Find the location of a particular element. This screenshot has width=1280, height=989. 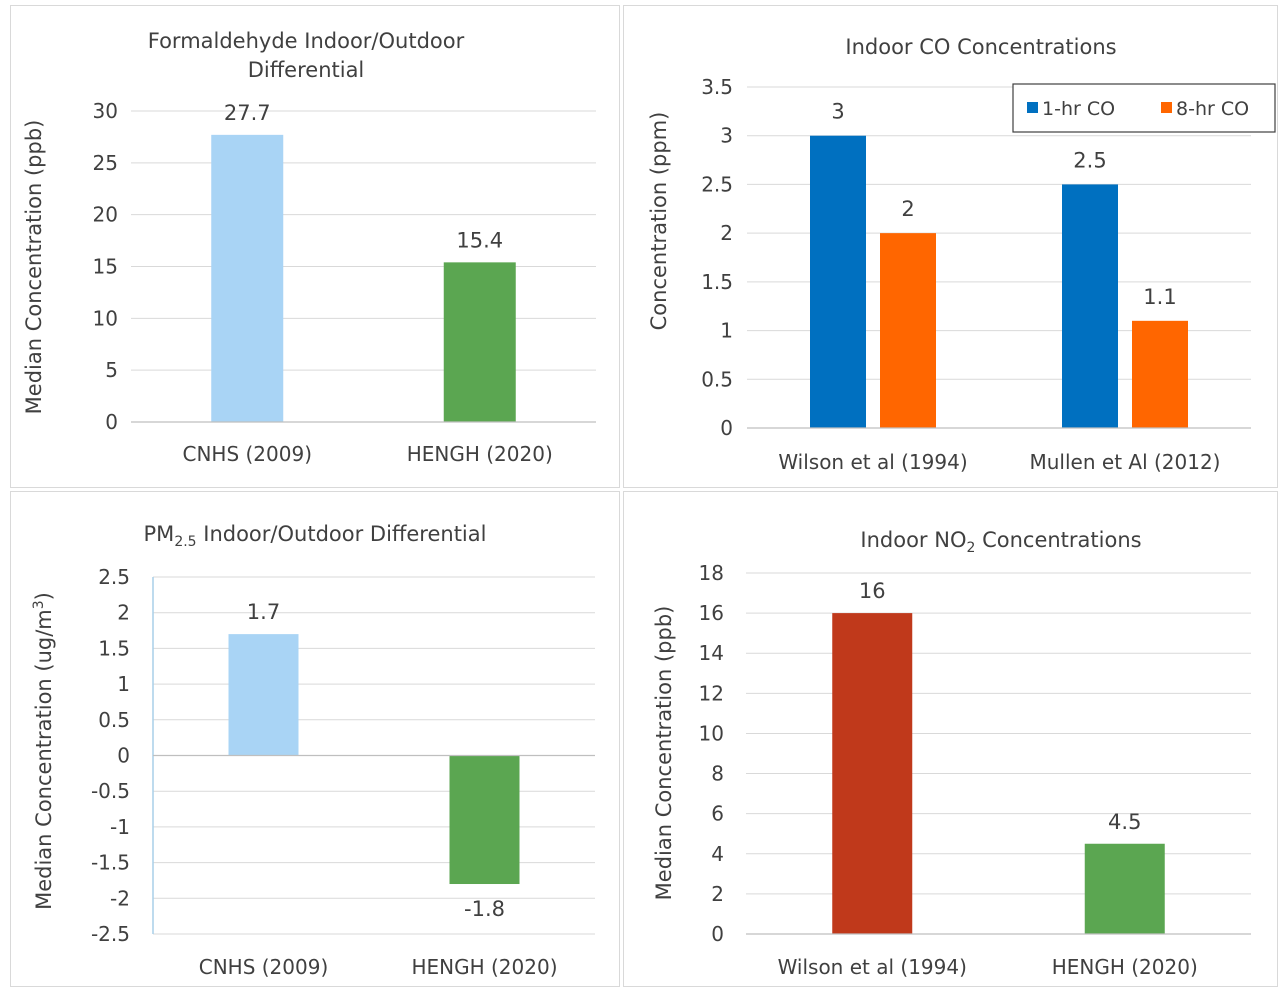

y-tick-label: 18 is located at coordinates (711, 573).